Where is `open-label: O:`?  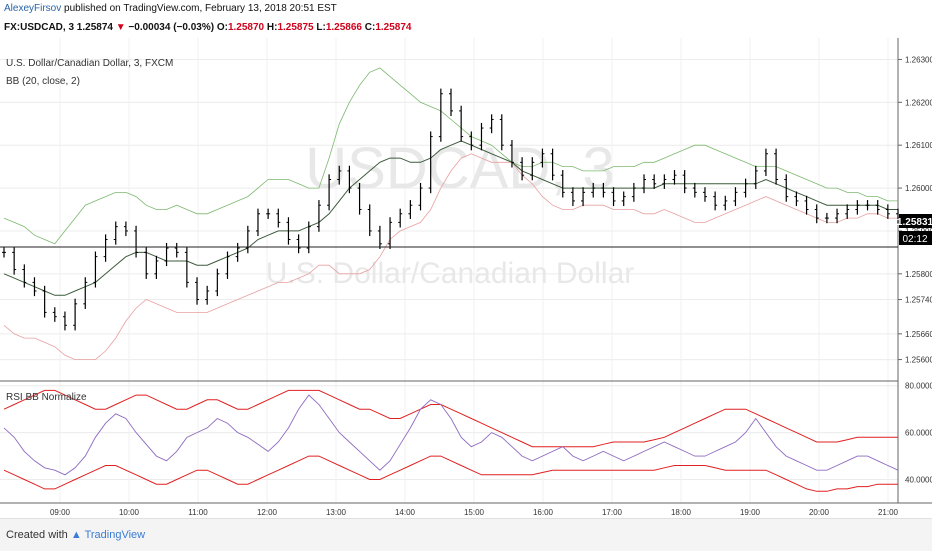 open-label: O: is located at coordinates (222, 27).